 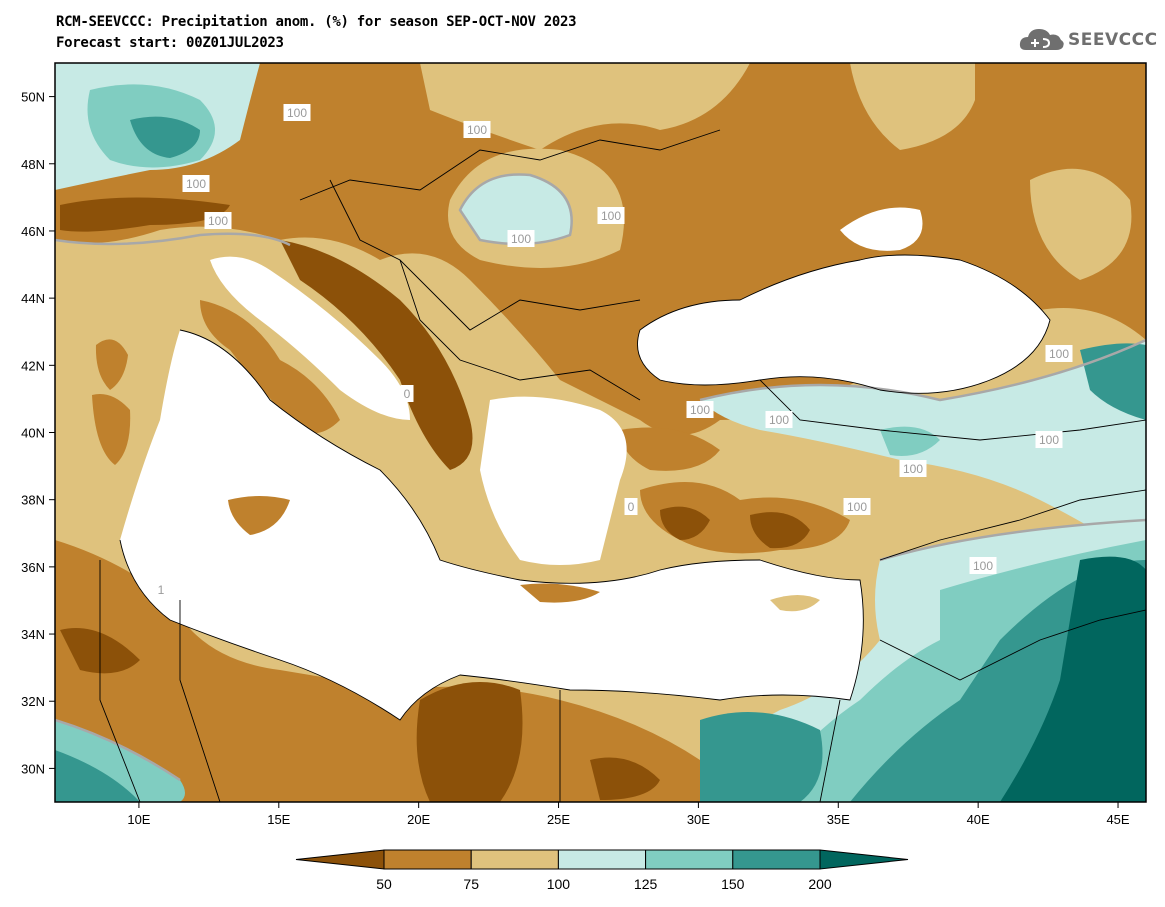 I want to click on field-very-wet-sinai, so click(x=761, y=757).